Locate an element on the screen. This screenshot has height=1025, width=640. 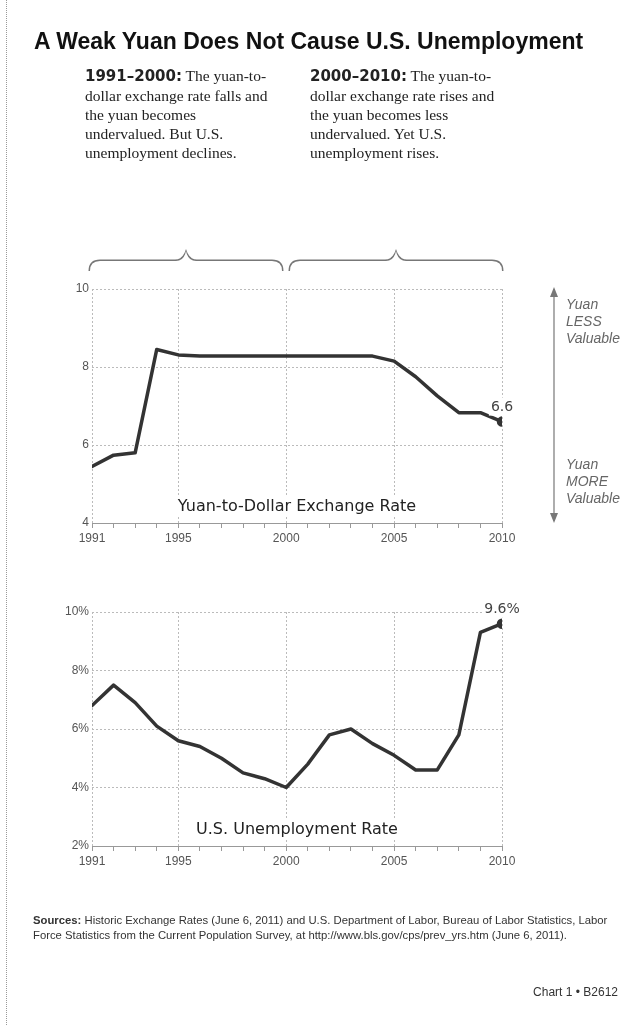
data-label: 9.6% is located at coordinates (502, 608).